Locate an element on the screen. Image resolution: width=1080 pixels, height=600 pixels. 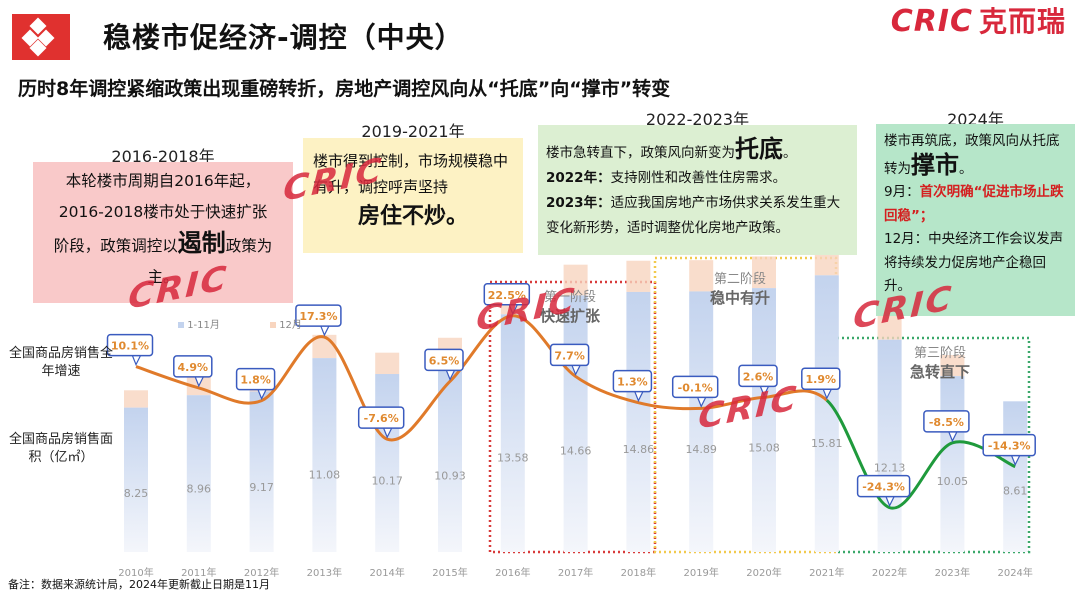
growth-value-label: 22.5% is located at coordinates (507, 295).